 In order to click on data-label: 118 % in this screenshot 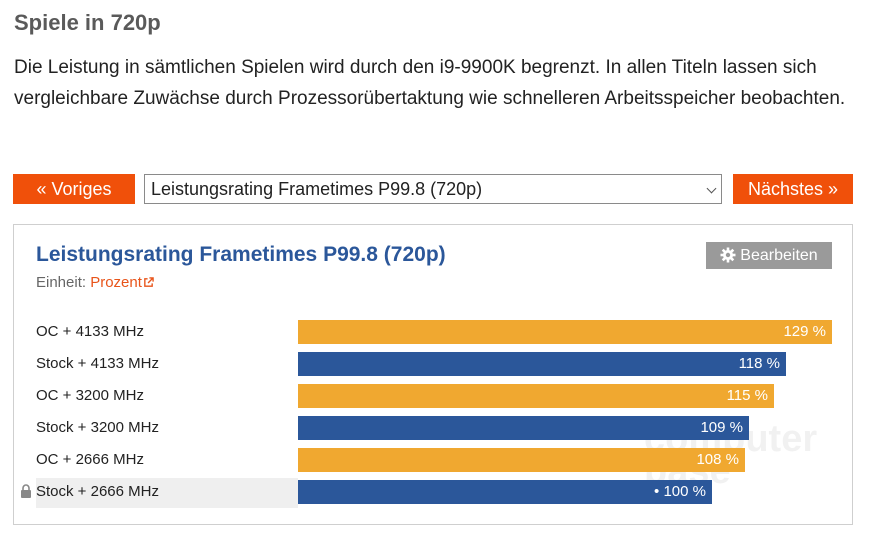, I will do `click(759, 363)`.